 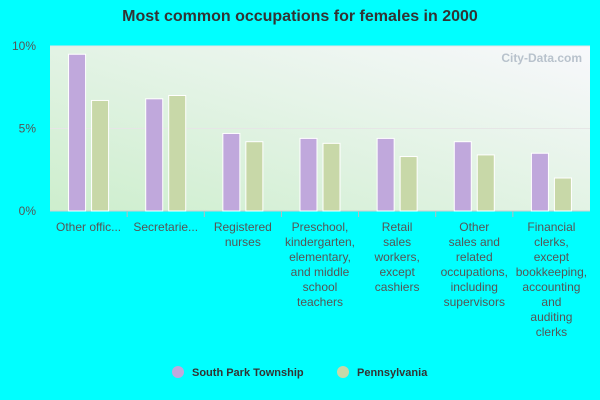 What do you see at coordinates (248, 373) in the screenshot?
I see `legend-label: South Park Township` at bounding box center [248, 373].